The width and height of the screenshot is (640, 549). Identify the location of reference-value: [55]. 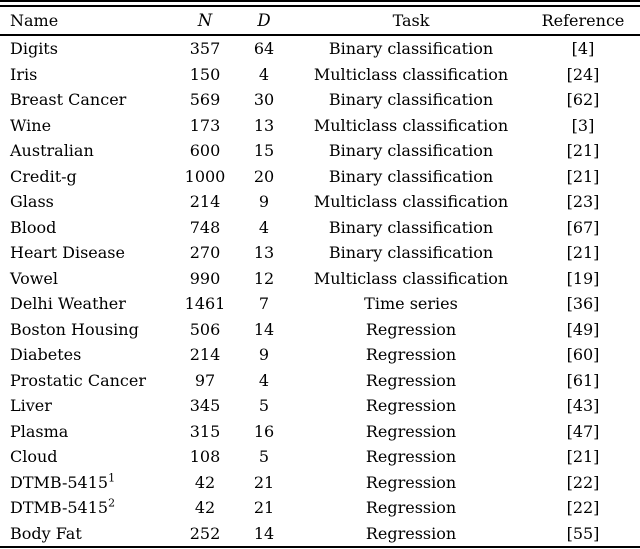
(583, 533).